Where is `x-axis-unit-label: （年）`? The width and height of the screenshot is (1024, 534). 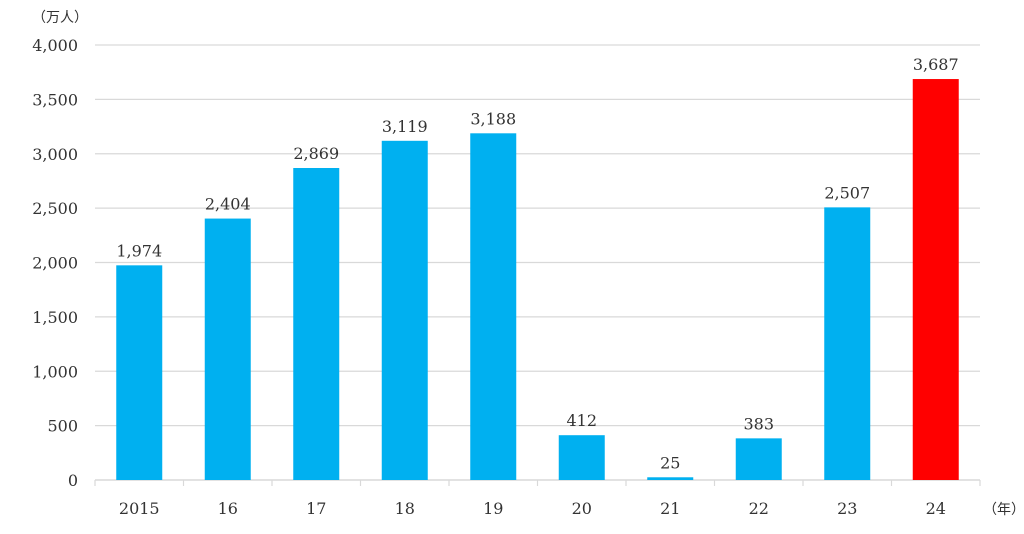
x-axis-unit-label: （年） is located at coordinates (1003, 510).